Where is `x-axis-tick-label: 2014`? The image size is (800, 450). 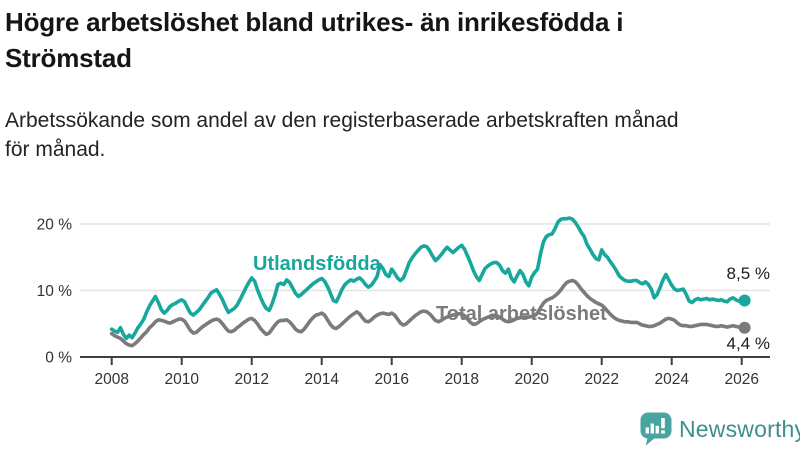 x-axis-tick-label: 2014 is located at coordinates (321, 379).